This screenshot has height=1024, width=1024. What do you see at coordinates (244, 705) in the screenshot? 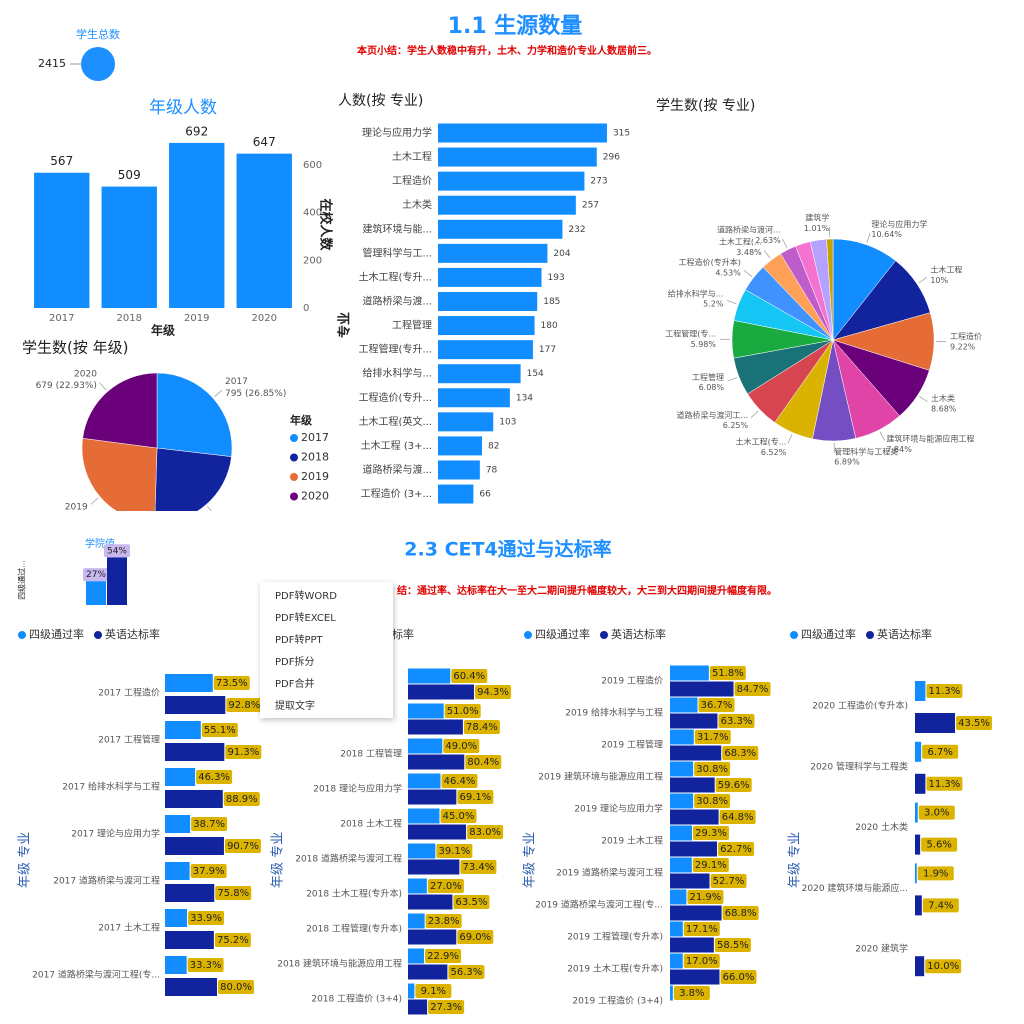
I see `data-label: 92.8%` at bounding box center [244, 705].